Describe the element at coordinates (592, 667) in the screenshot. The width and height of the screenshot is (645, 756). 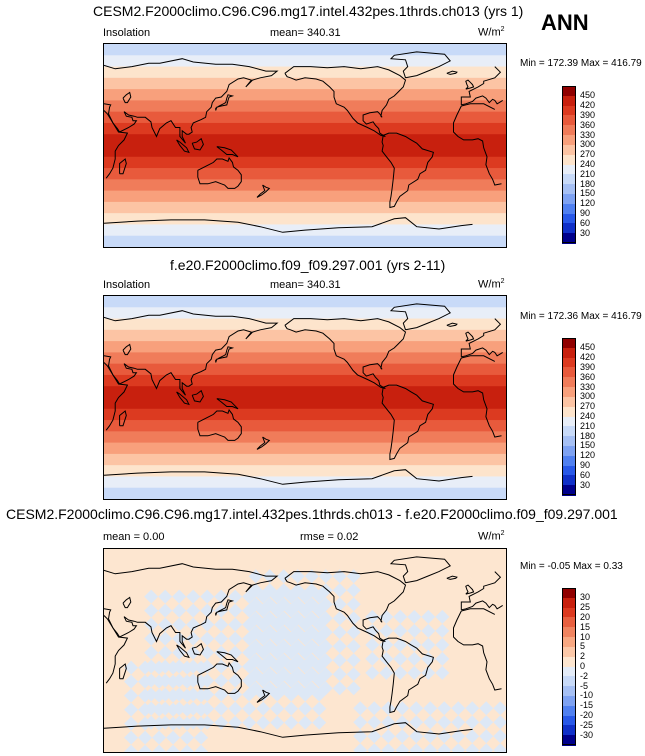
I see `panel-3-colorbar: 30 25 20 15 10 5 2 0 -2 -5 -10 -15 -20 -25 -30` at that location.